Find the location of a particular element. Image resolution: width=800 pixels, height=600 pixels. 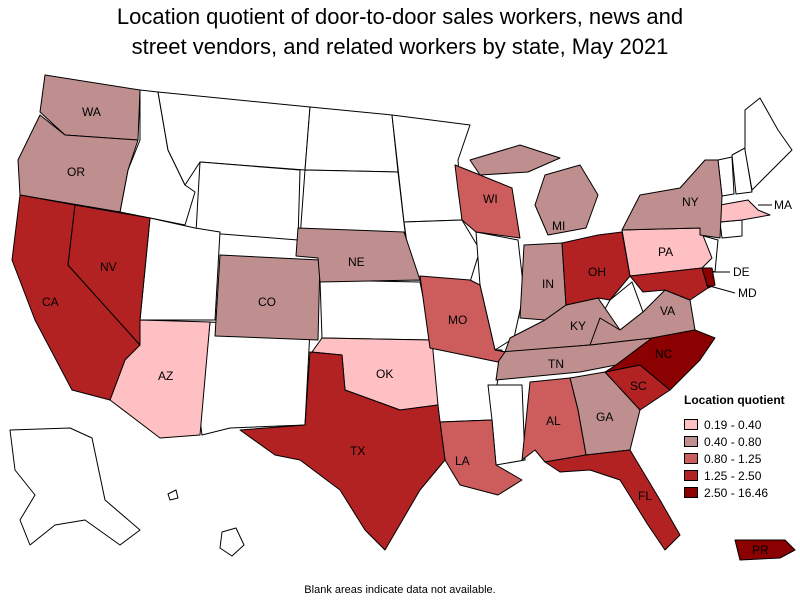

legend-label-5: 2.50 - 16.46 is located at coordinates (736, 492).